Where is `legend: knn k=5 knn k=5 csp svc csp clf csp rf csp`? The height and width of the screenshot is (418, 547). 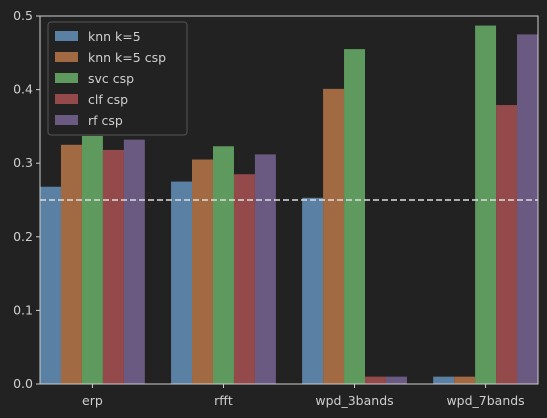
legend: knn k=5 knn k=5 csp svc csp clf csp rf csp is located at coordinates (117, 78).